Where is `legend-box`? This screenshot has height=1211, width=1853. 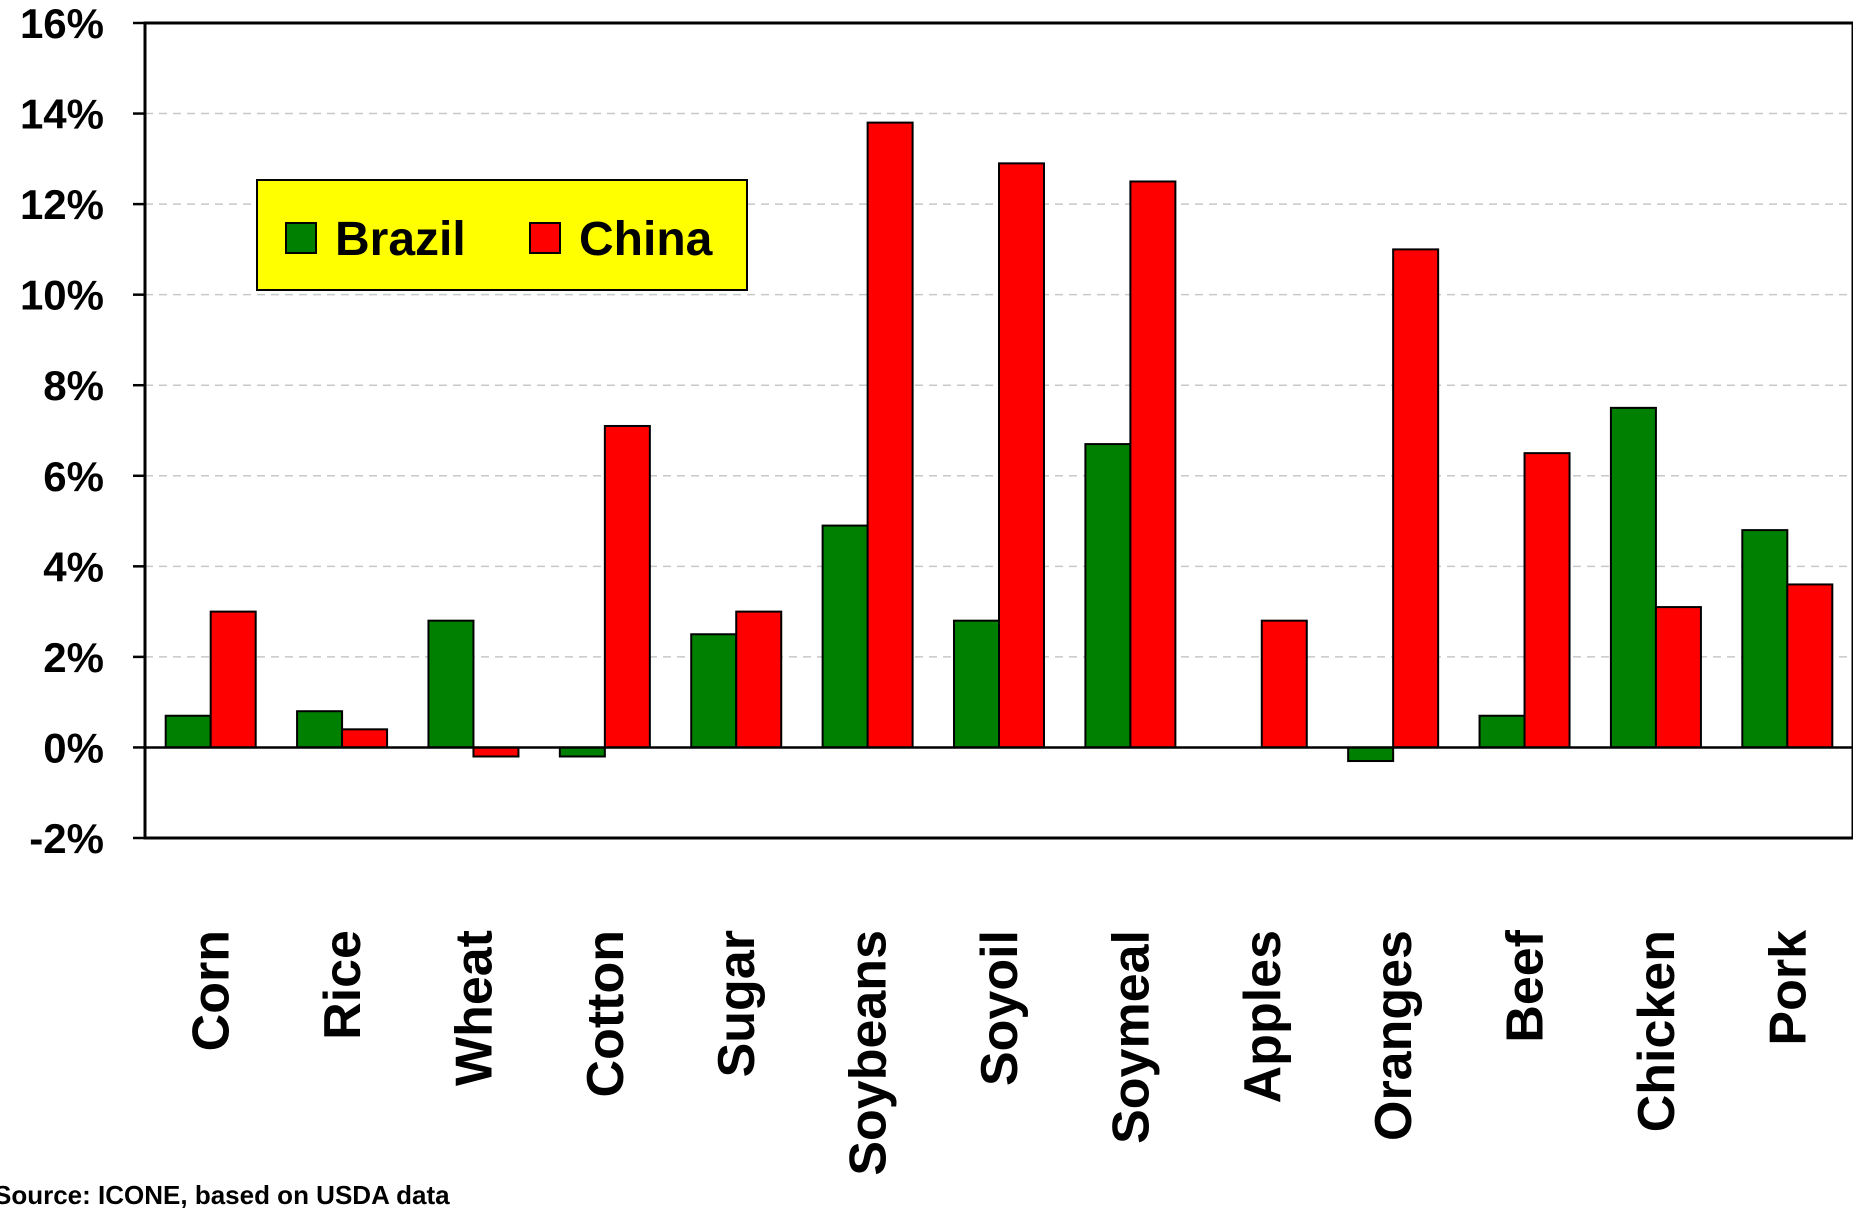
legend-box is located at coordinates (502, 235).